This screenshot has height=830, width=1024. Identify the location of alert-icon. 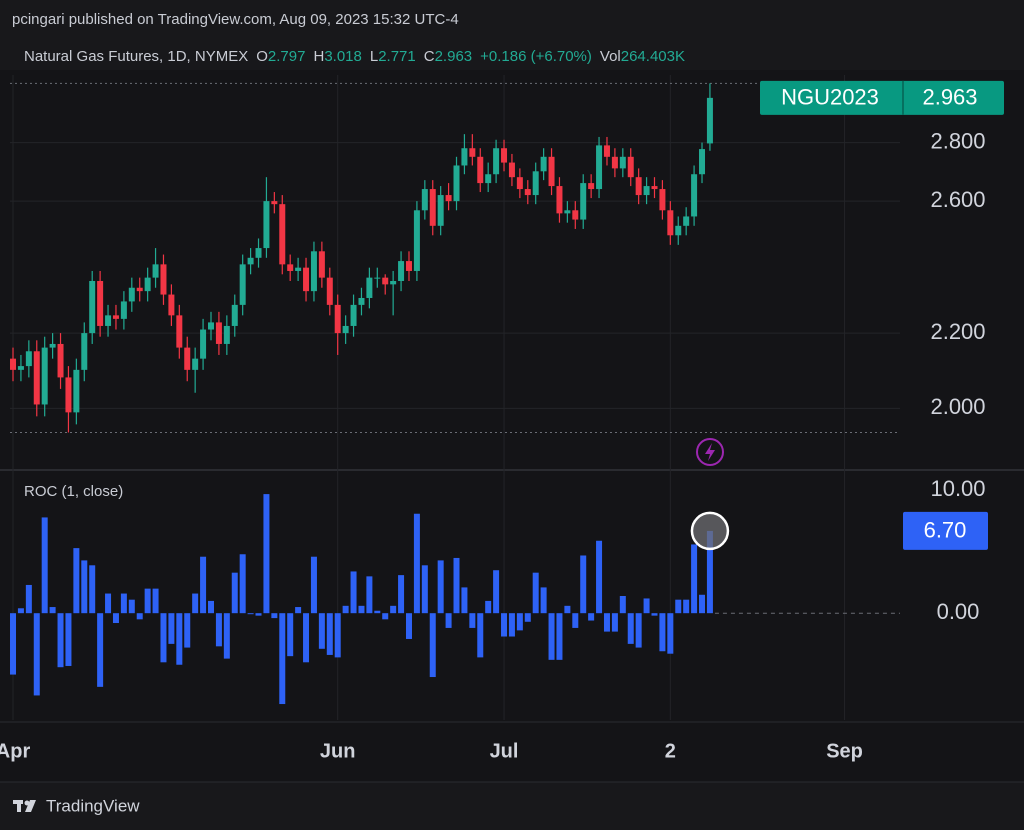
(710, 452).